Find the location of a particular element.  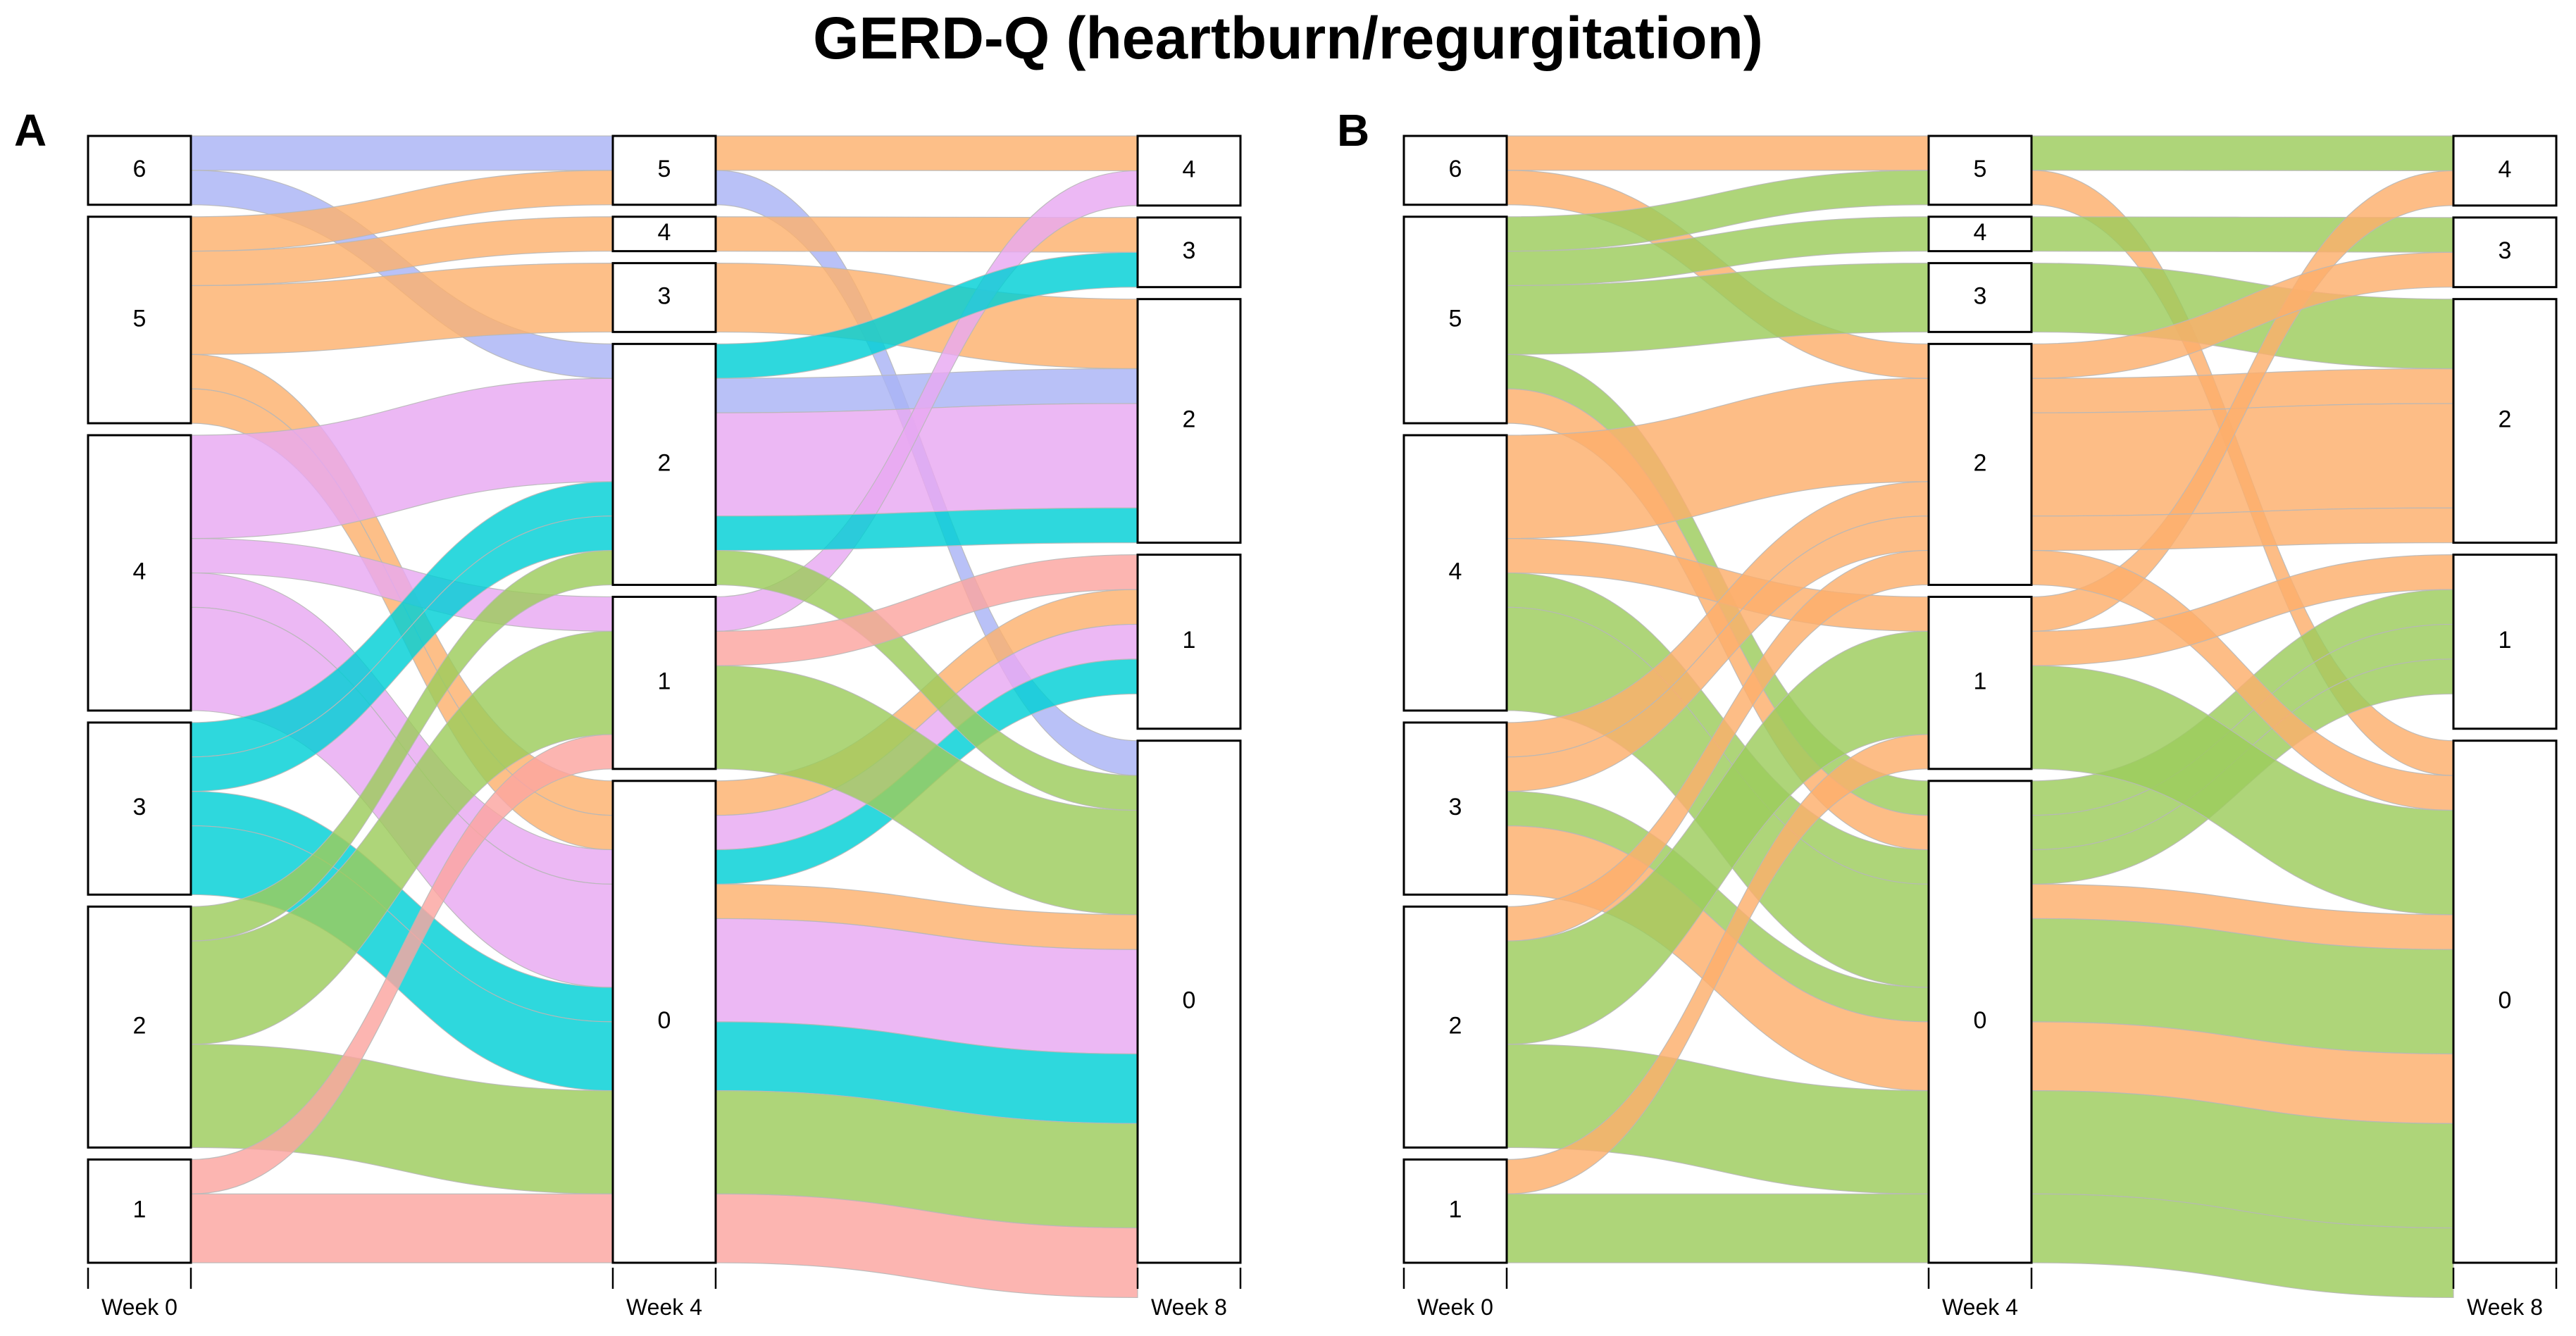

stratum-label-a-axis1-0: 0 is located at coordinates (664, 1020).